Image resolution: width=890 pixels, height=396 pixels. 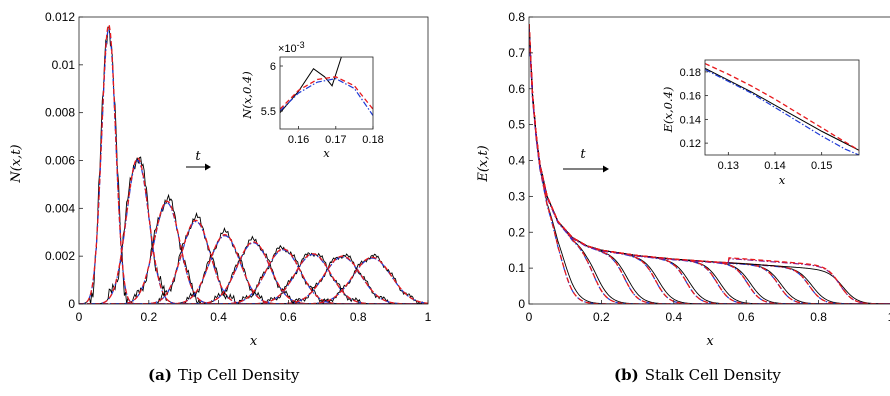 What do you see at coordinates (291, 47) in the screenshot?
I see `inset-exponent: ×10⁻³` at bounding box center [291, 47].